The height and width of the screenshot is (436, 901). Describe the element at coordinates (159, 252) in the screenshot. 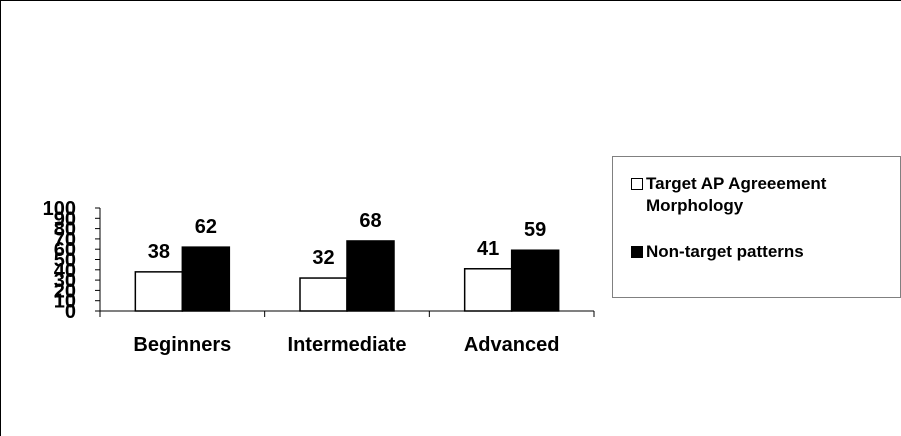

I see `data-label: 38` at that location.